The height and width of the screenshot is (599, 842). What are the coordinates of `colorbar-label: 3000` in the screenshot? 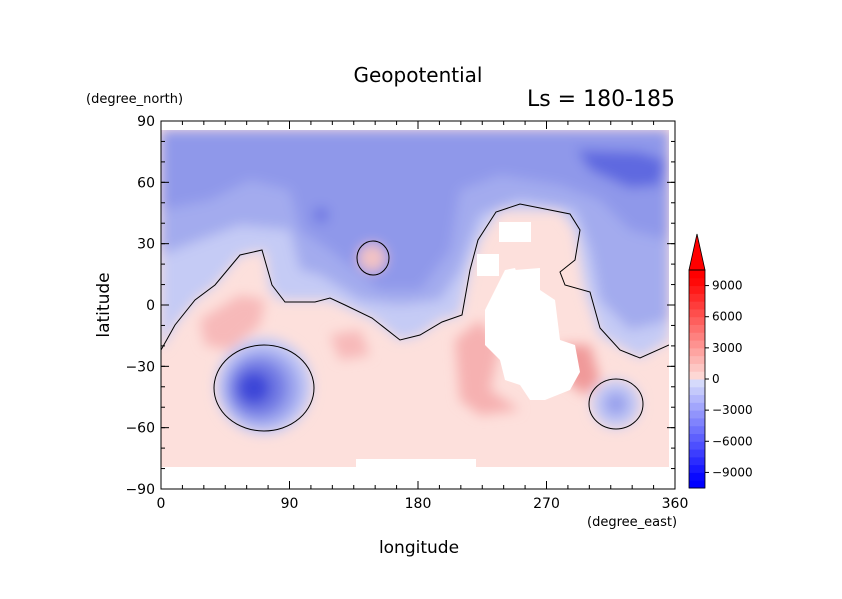 It's located at (727, 348).